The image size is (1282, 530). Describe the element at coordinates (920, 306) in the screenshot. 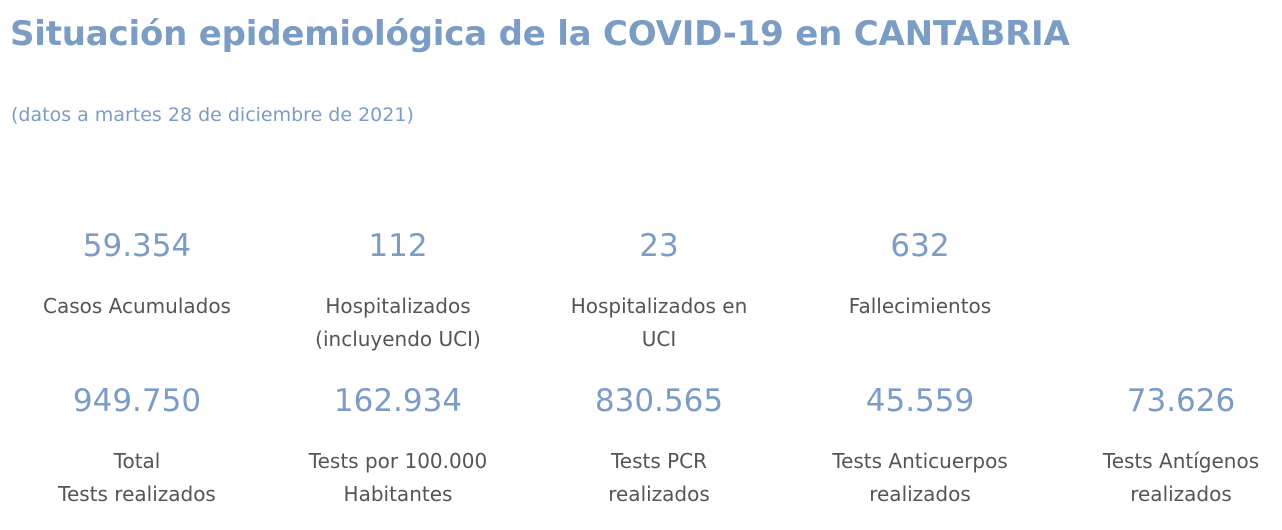

I see `stat-label: Fallecimientos` at that location.